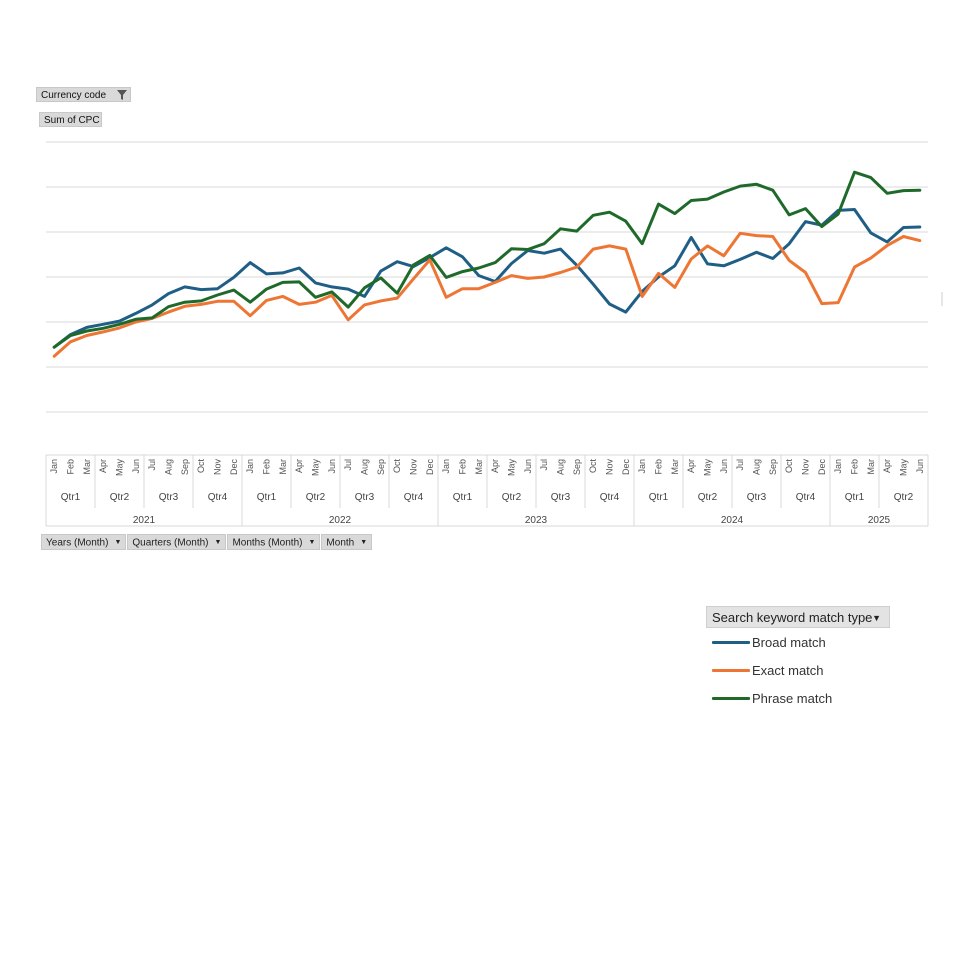  What do you see at coordinates (74, 95) in the screenshot?
I see `currency-code-label: Currency code` at bounding box center [74, 95].